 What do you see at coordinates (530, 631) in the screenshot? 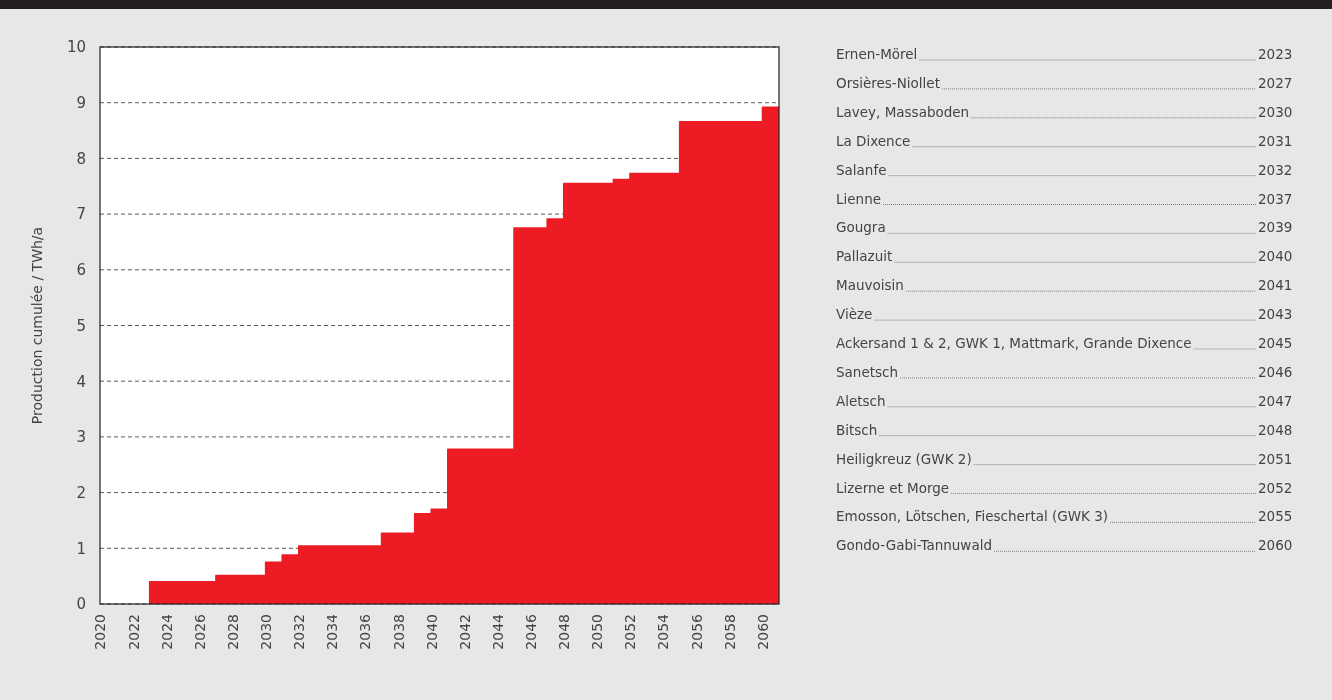
I see `x-tick-label: 2046` at bounding box center [530, 631].